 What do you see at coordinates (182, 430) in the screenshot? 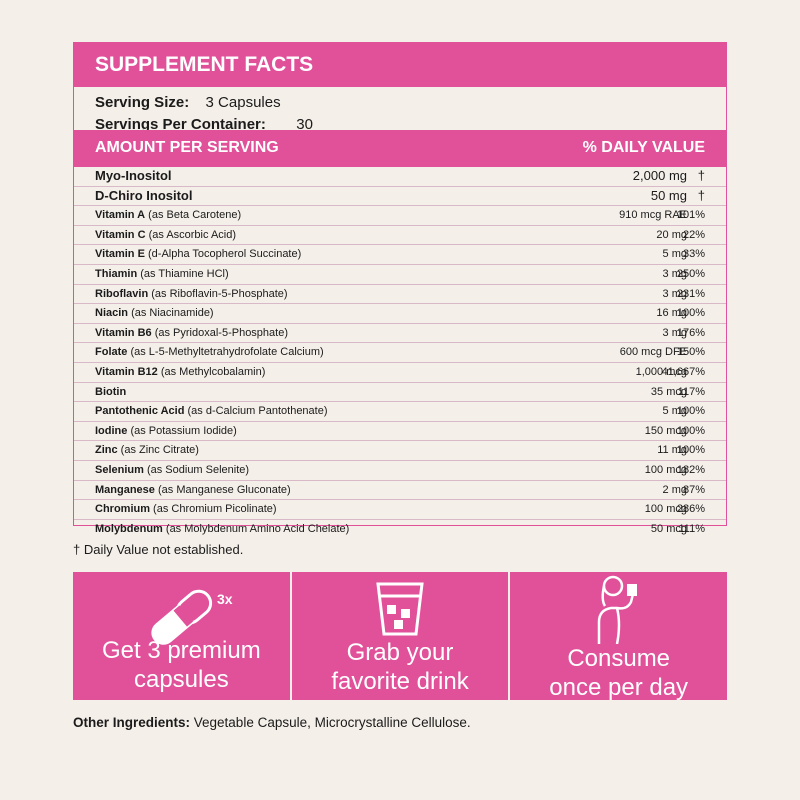
I see `nutrient-detail: (as Potassium Iodide)` at bounding box center [182, 430].